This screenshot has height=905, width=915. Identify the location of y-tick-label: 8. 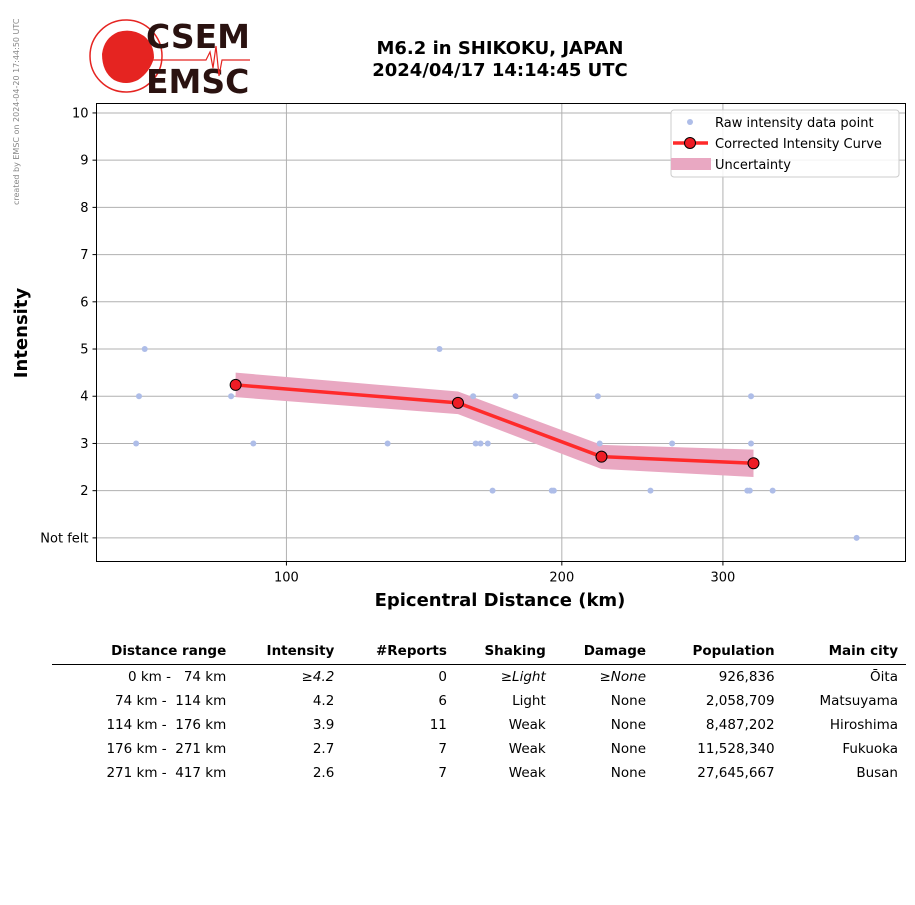
(84, 208).